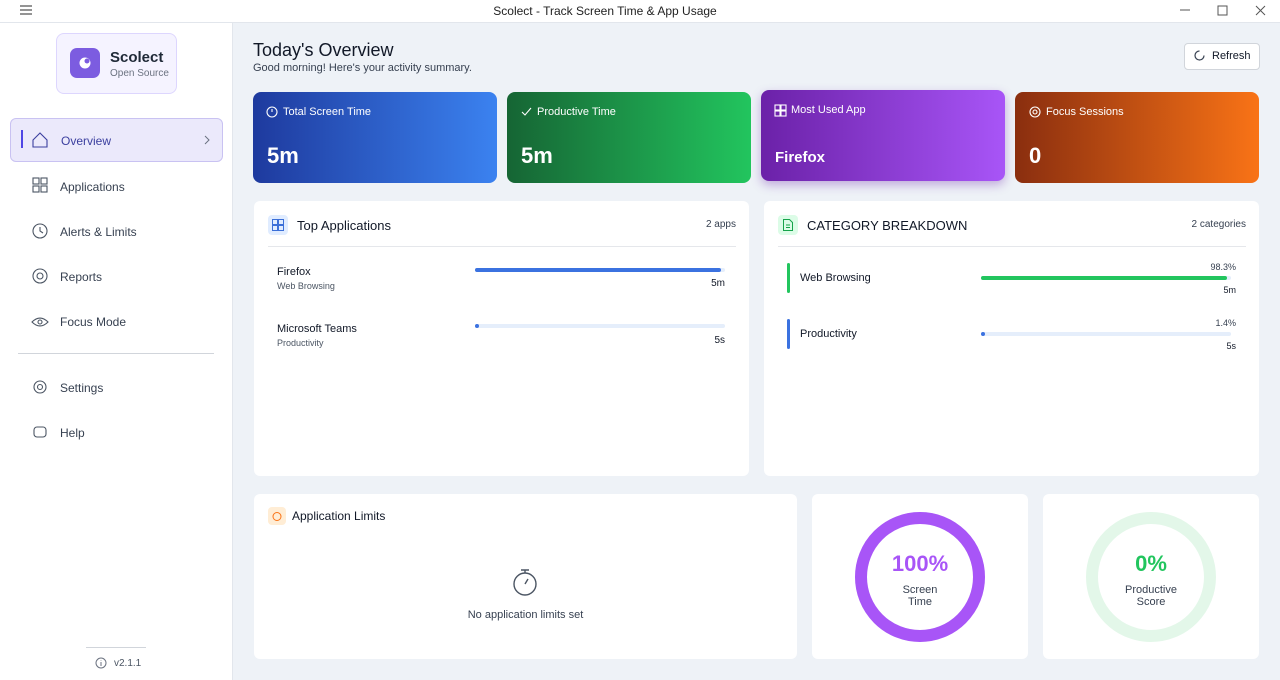 Image resolution: width=1280 pixels, height=680 pixels. Describe the element at coordinates (101, 663) in the screenshot. I see `info-icon` at that location.